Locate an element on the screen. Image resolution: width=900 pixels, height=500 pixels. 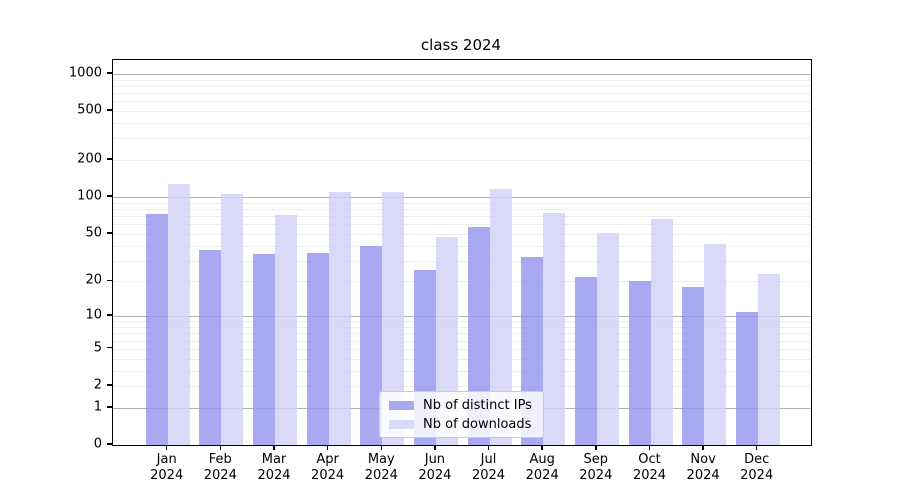
bar-distinct-ips-dec is located at coordinates (746, 378).